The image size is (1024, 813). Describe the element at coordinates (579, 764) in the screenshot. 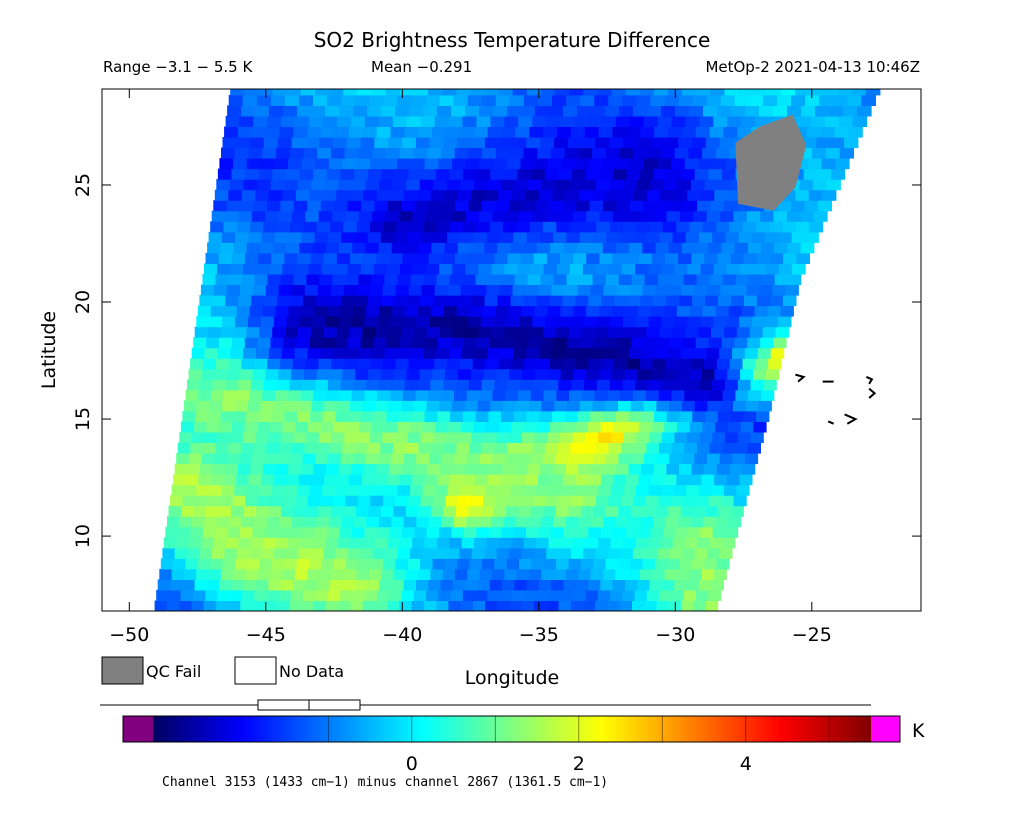

I see `colorbar-tick-label: 2` at that location.